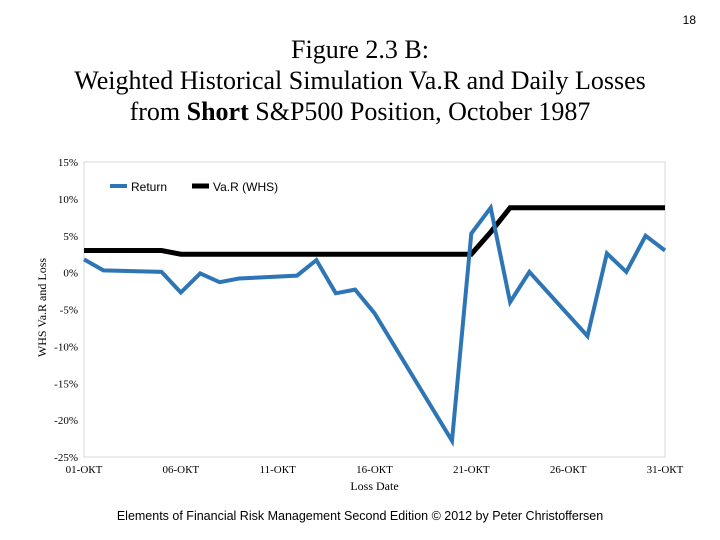 The width and height of the screenshot is (720, 540). What do you see at coordinates (70, 237) in the screenshot?
I see `y-tick-label: 5%` at bounding box center [70, 237].